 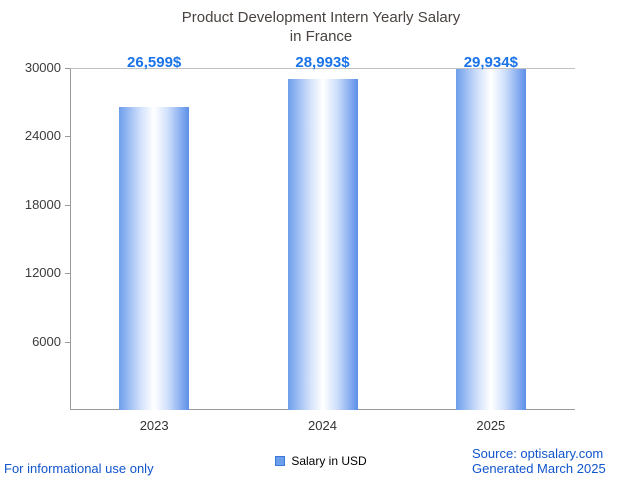 I want to click on bar-value-label: 26,599$, so click(x=154, y=62).